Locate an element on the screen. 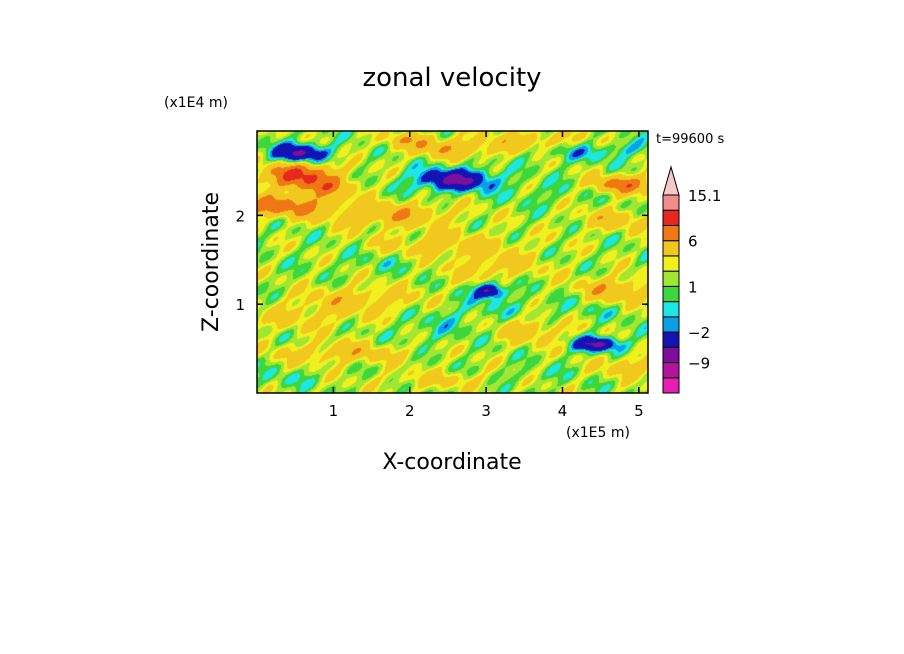  chart-title: zonal velocity is located at coordinates (451, 78).